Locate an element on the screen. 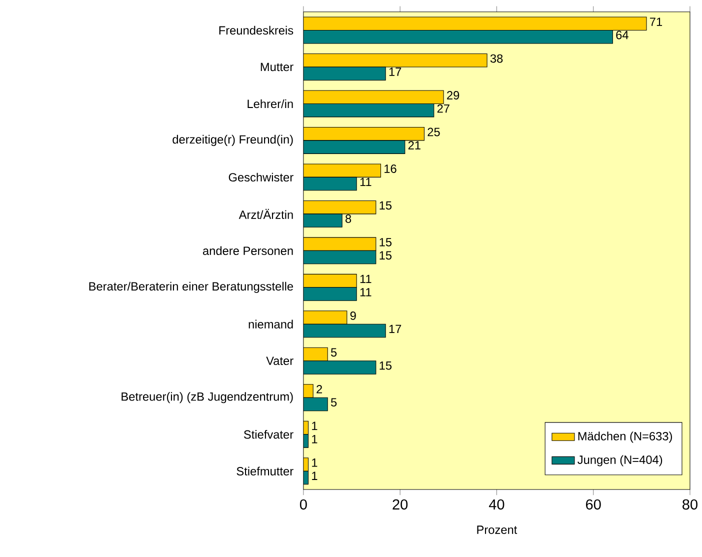 This screenshot has height=557, width=702. data-label: 21 is located at coordinates (414, 145).